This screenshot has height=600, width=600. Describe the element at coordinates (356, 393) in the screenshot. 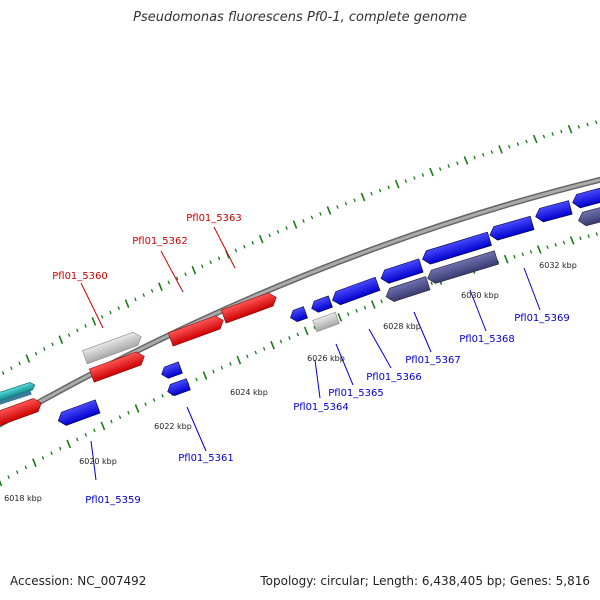

I see `gene-label-pfl01-5365: Pfl01_5365` at that location.